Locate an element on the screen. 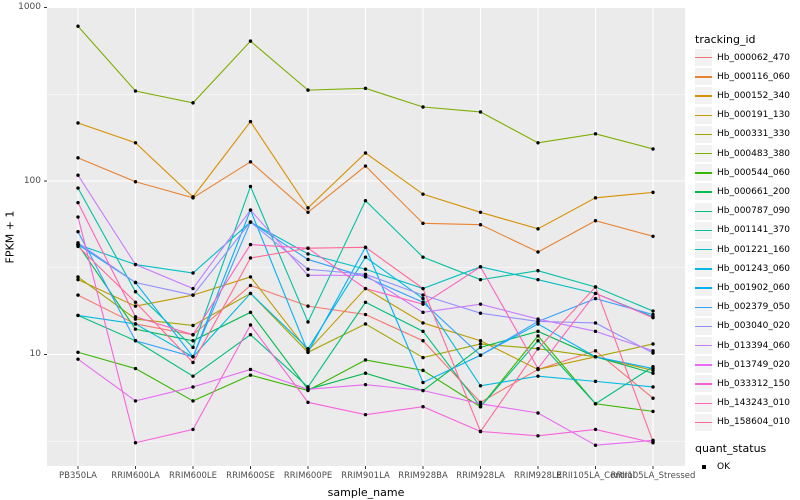 The height and width of the screenshot is (500, 800). legend-item-Hb_000787_090: Hb_000787_090 is located at coordinates (742, 211).